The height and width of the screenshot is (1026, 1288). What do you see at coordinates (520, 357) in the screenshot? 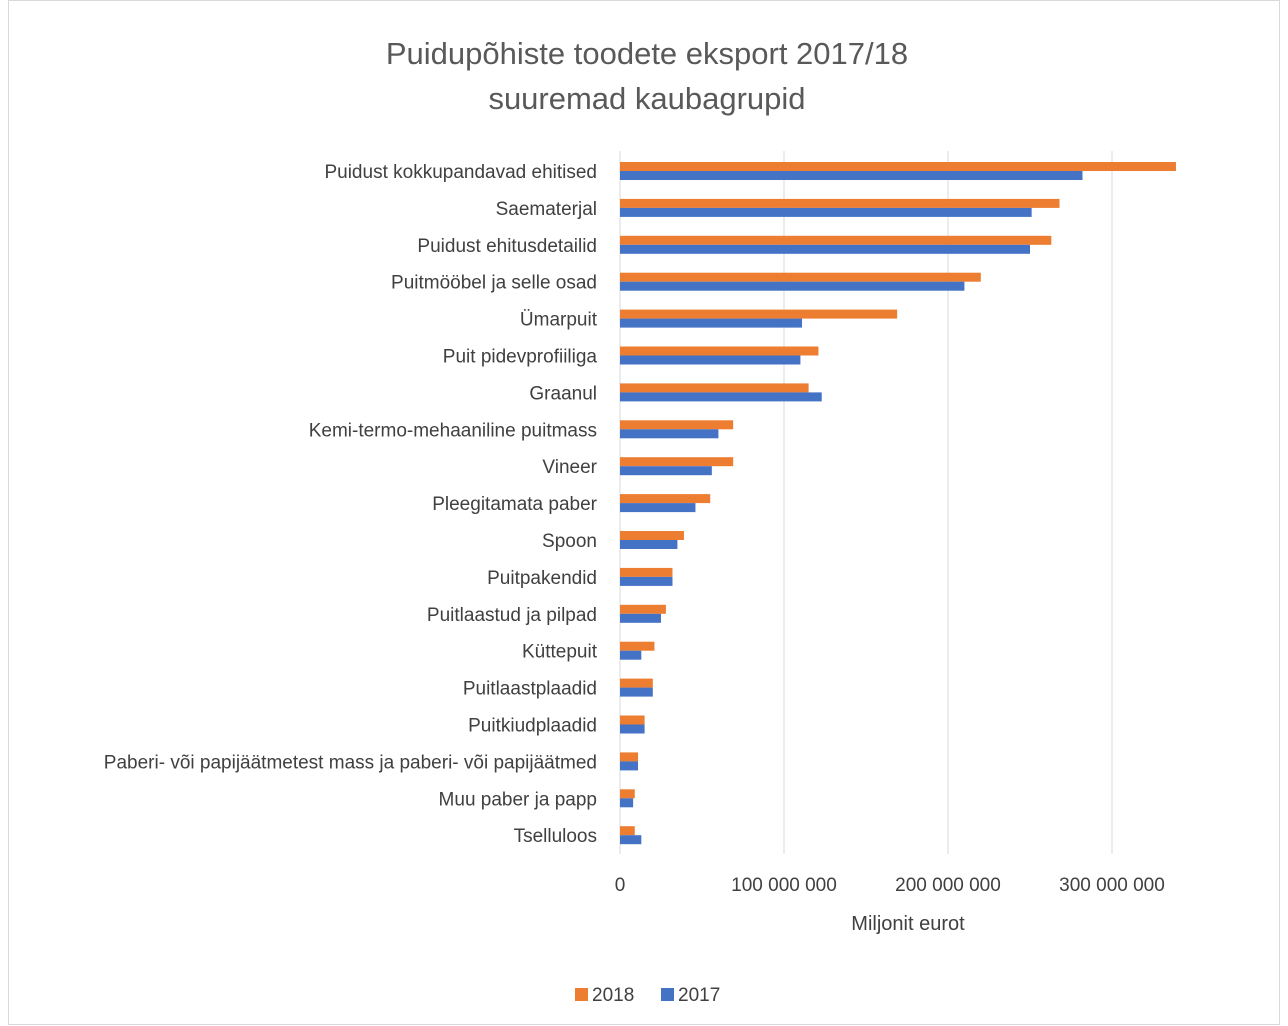
I see `category-label-5: Puit pidevprofiiliga` at bounding box center [520, 357].